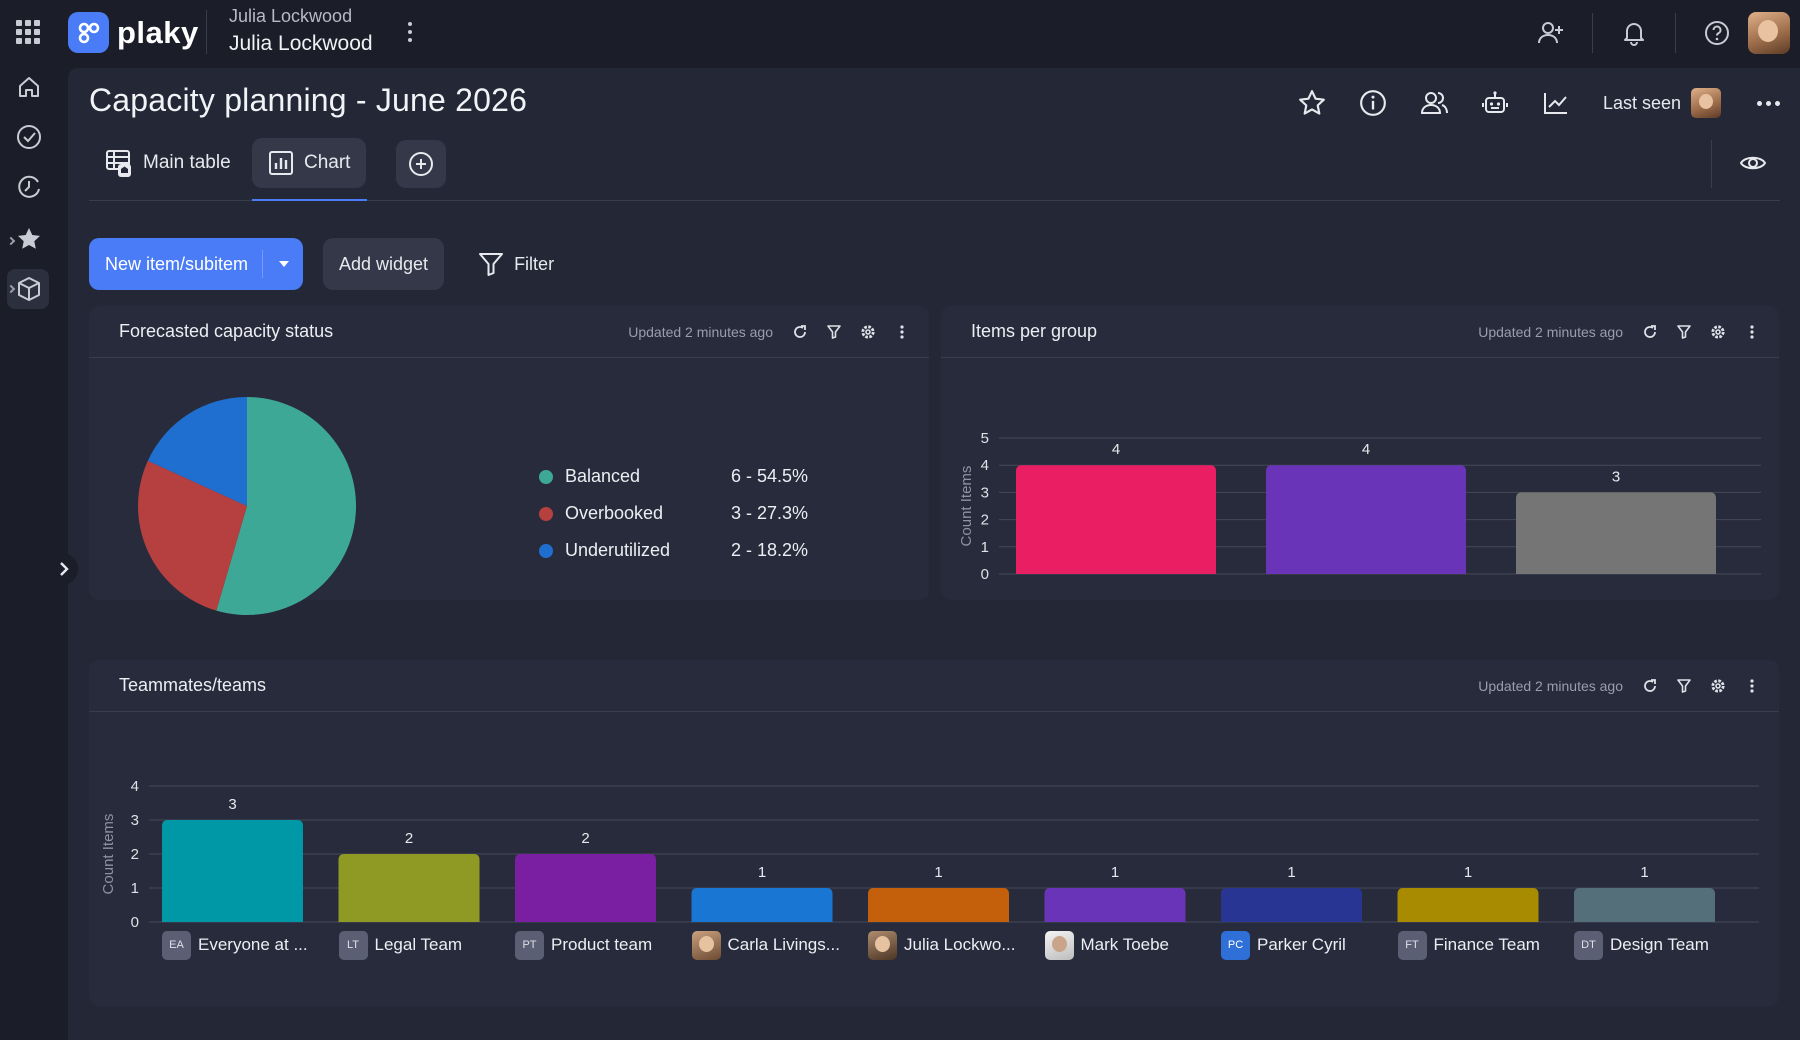 This screenshot has height=1040, width=1800. Describe the element at coordinates (704, 550) in the screenshot. I see `legend-item-underutilized: Underutilized 2 - 18.2%` at that location.